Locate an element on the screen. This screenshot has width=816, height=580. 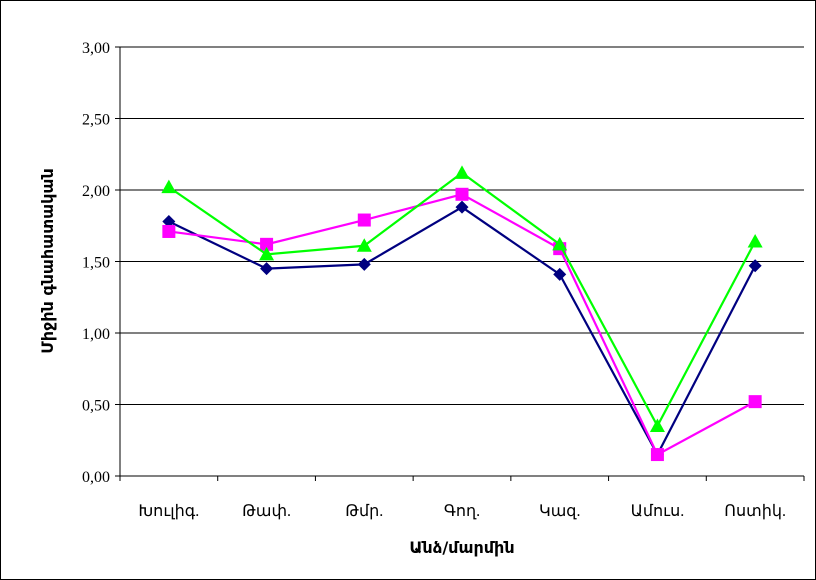
y-tick-labels: 0,00 0,50 1,00 1,50 2,00 2,50 3,00 is located at coordinates (96, 263).